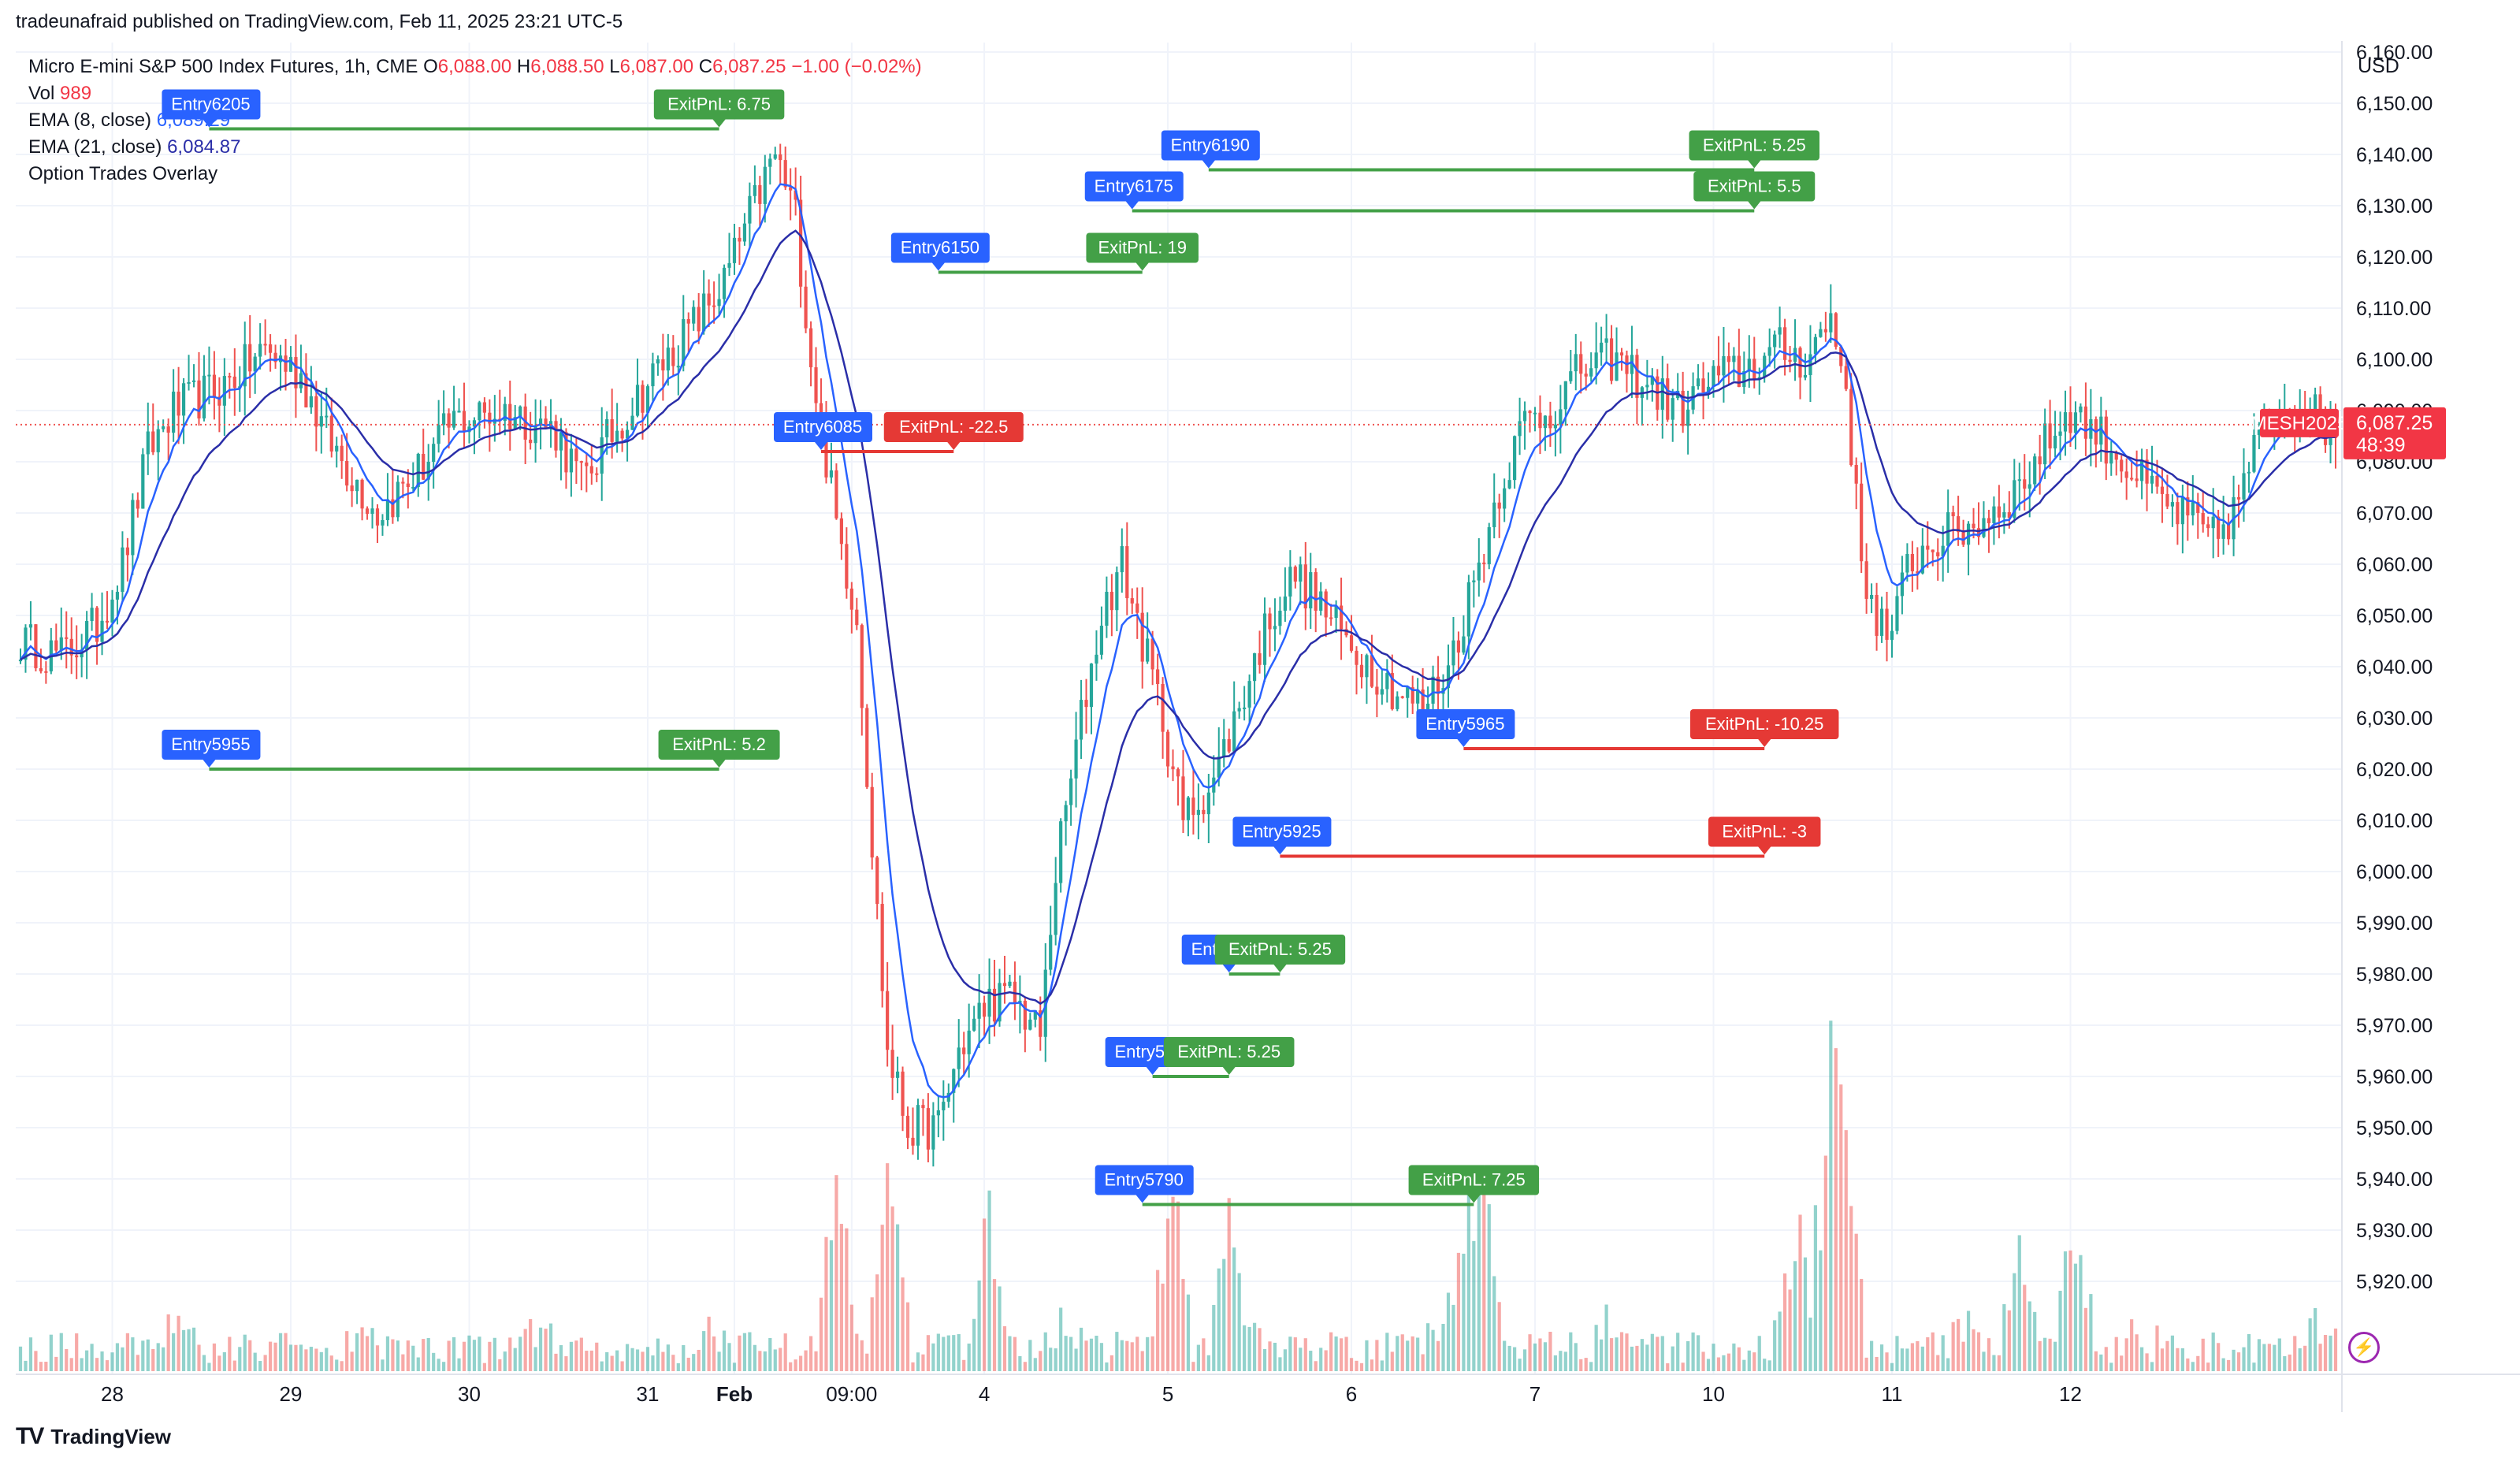  Describe the element at coordinates (90, 120) in the screenshot. I see `ema8-label: EMA (8, close)` at that location.